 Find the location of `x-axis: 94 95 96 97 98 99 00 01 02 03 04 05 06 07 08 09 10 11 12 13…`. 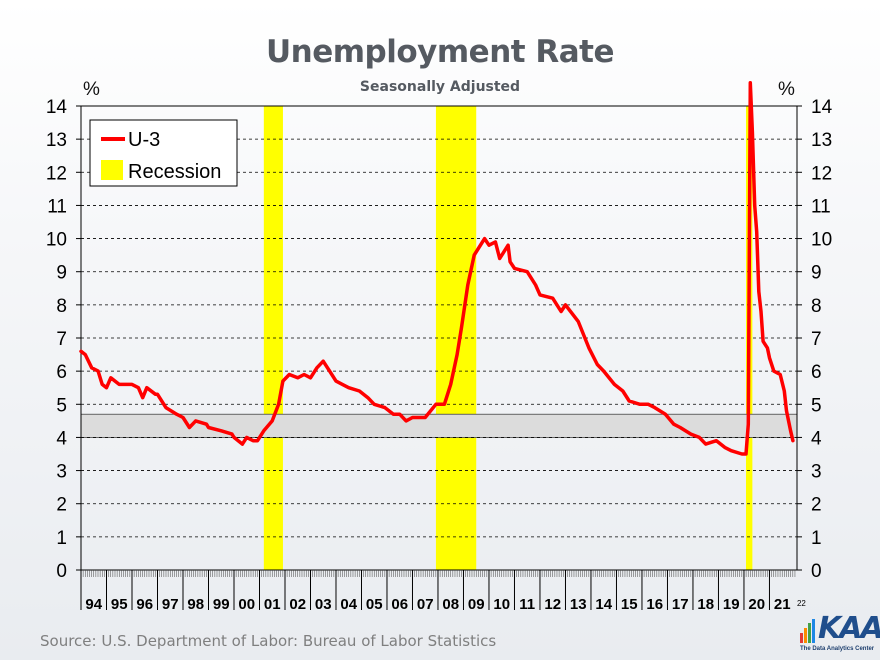

x-axis: 94 95 96 97 98 99 00 01 02 03 04 05 06 07 08 09 10 11 12 13… is located at coordinates (443, 591).